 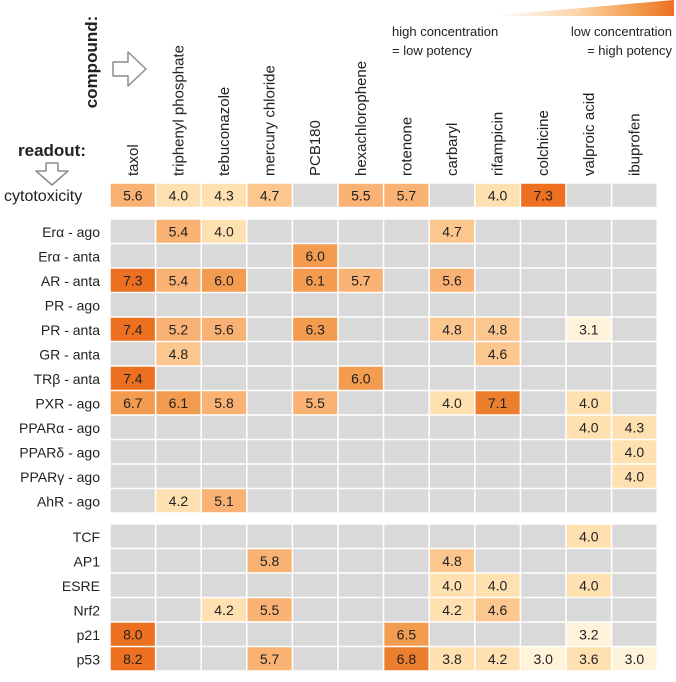 I want to click on cell-value-label: 6.1, so click(x=315, y=280).